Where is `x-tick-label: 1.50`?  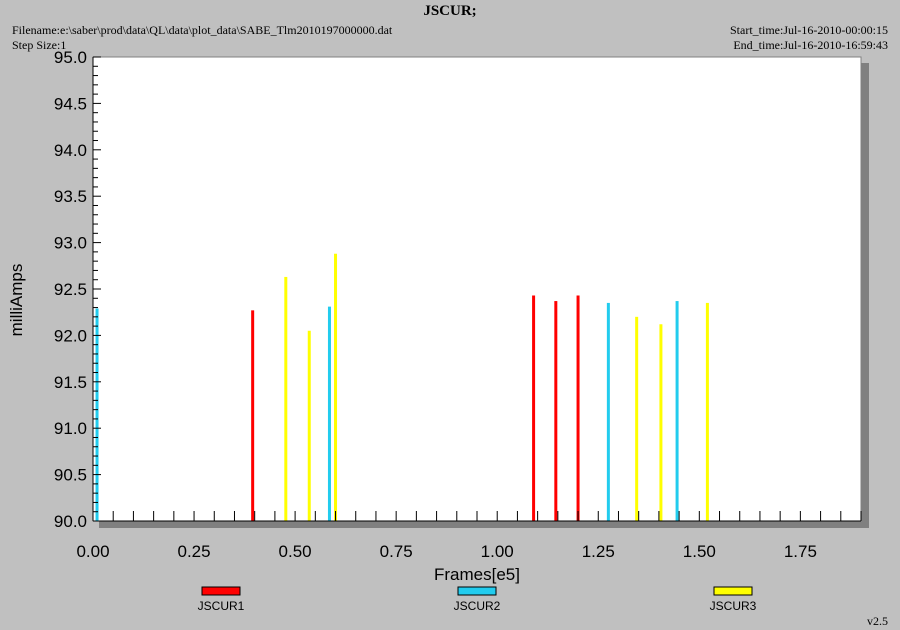
x-tick-label: 1.50 is located at coordinates (699, 551).